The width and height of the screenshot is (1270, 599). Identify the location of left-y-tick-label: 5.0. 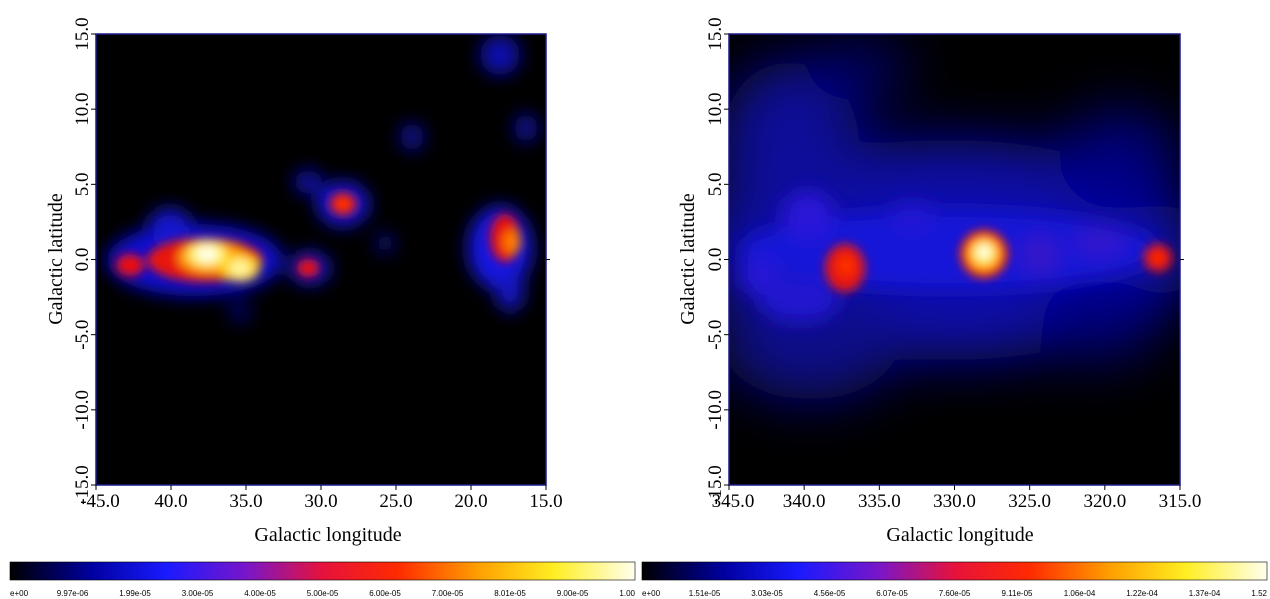
(82, 184).